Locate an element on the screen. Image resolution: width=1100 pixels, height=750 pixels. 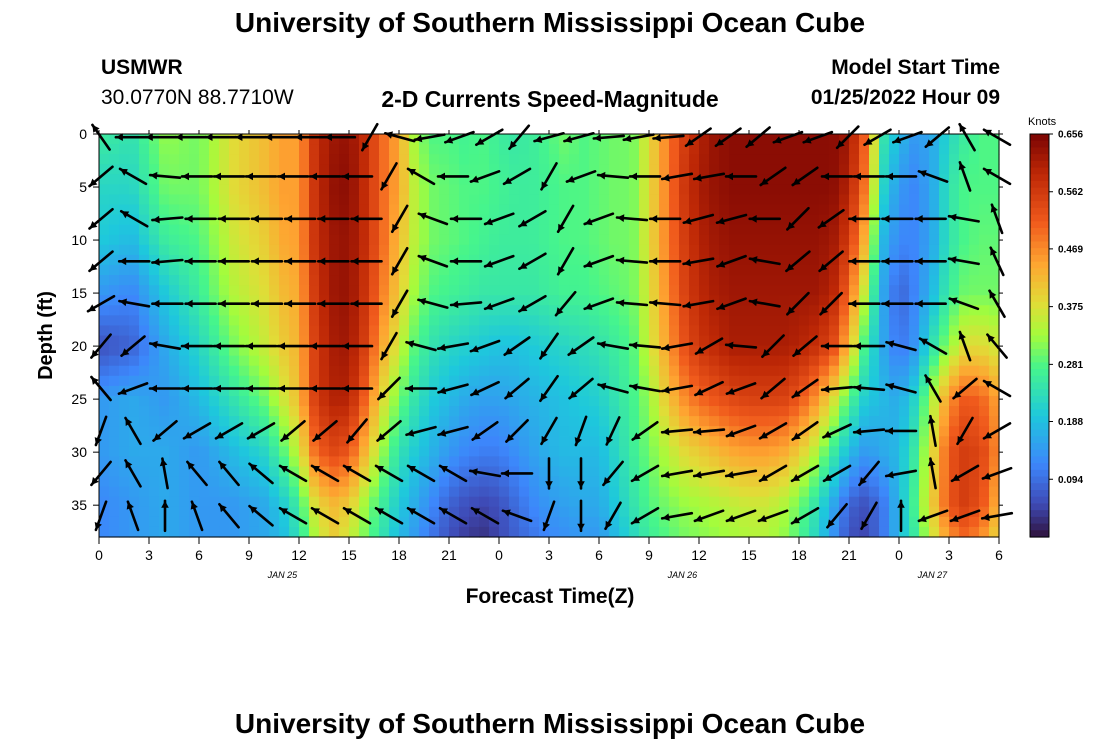
x-tick-label: 0 is located at coordinates (99, 555).